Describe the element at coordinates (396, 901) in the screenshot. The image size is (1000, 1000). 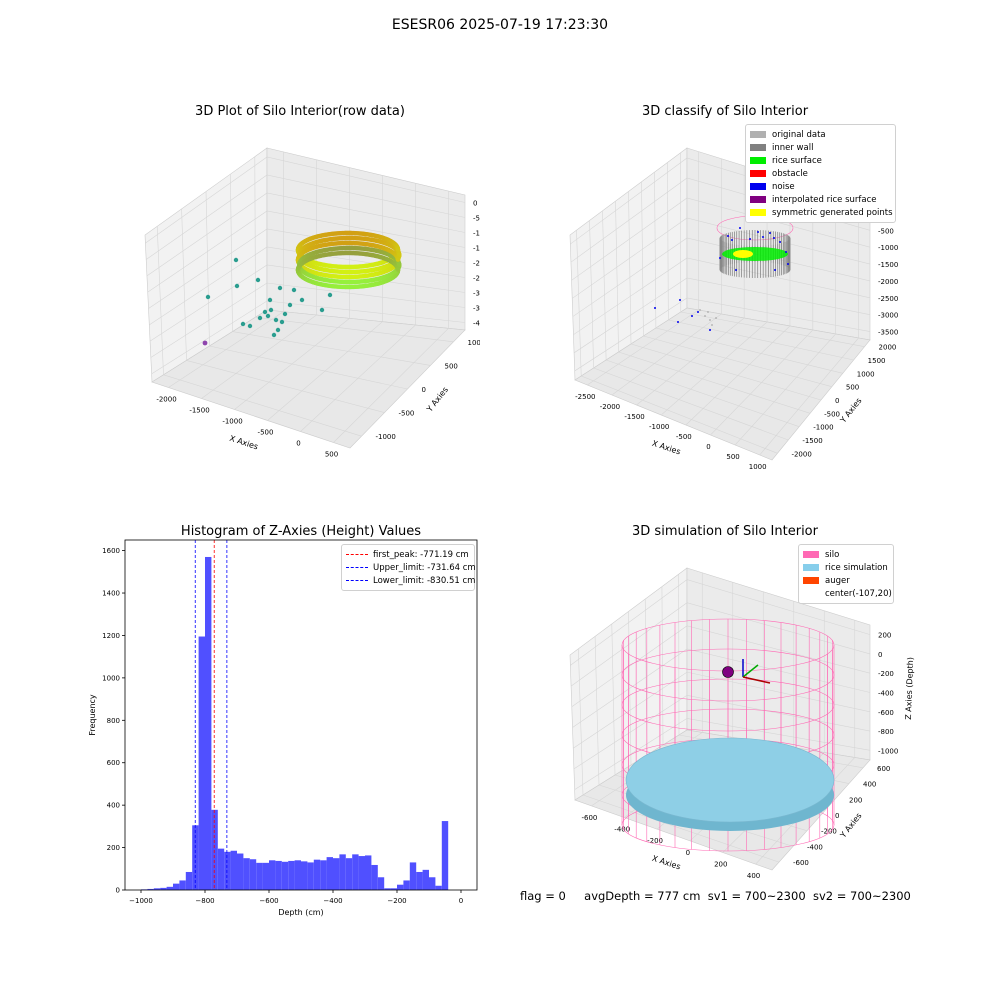
I see `x-tick-label: −200` at that location.